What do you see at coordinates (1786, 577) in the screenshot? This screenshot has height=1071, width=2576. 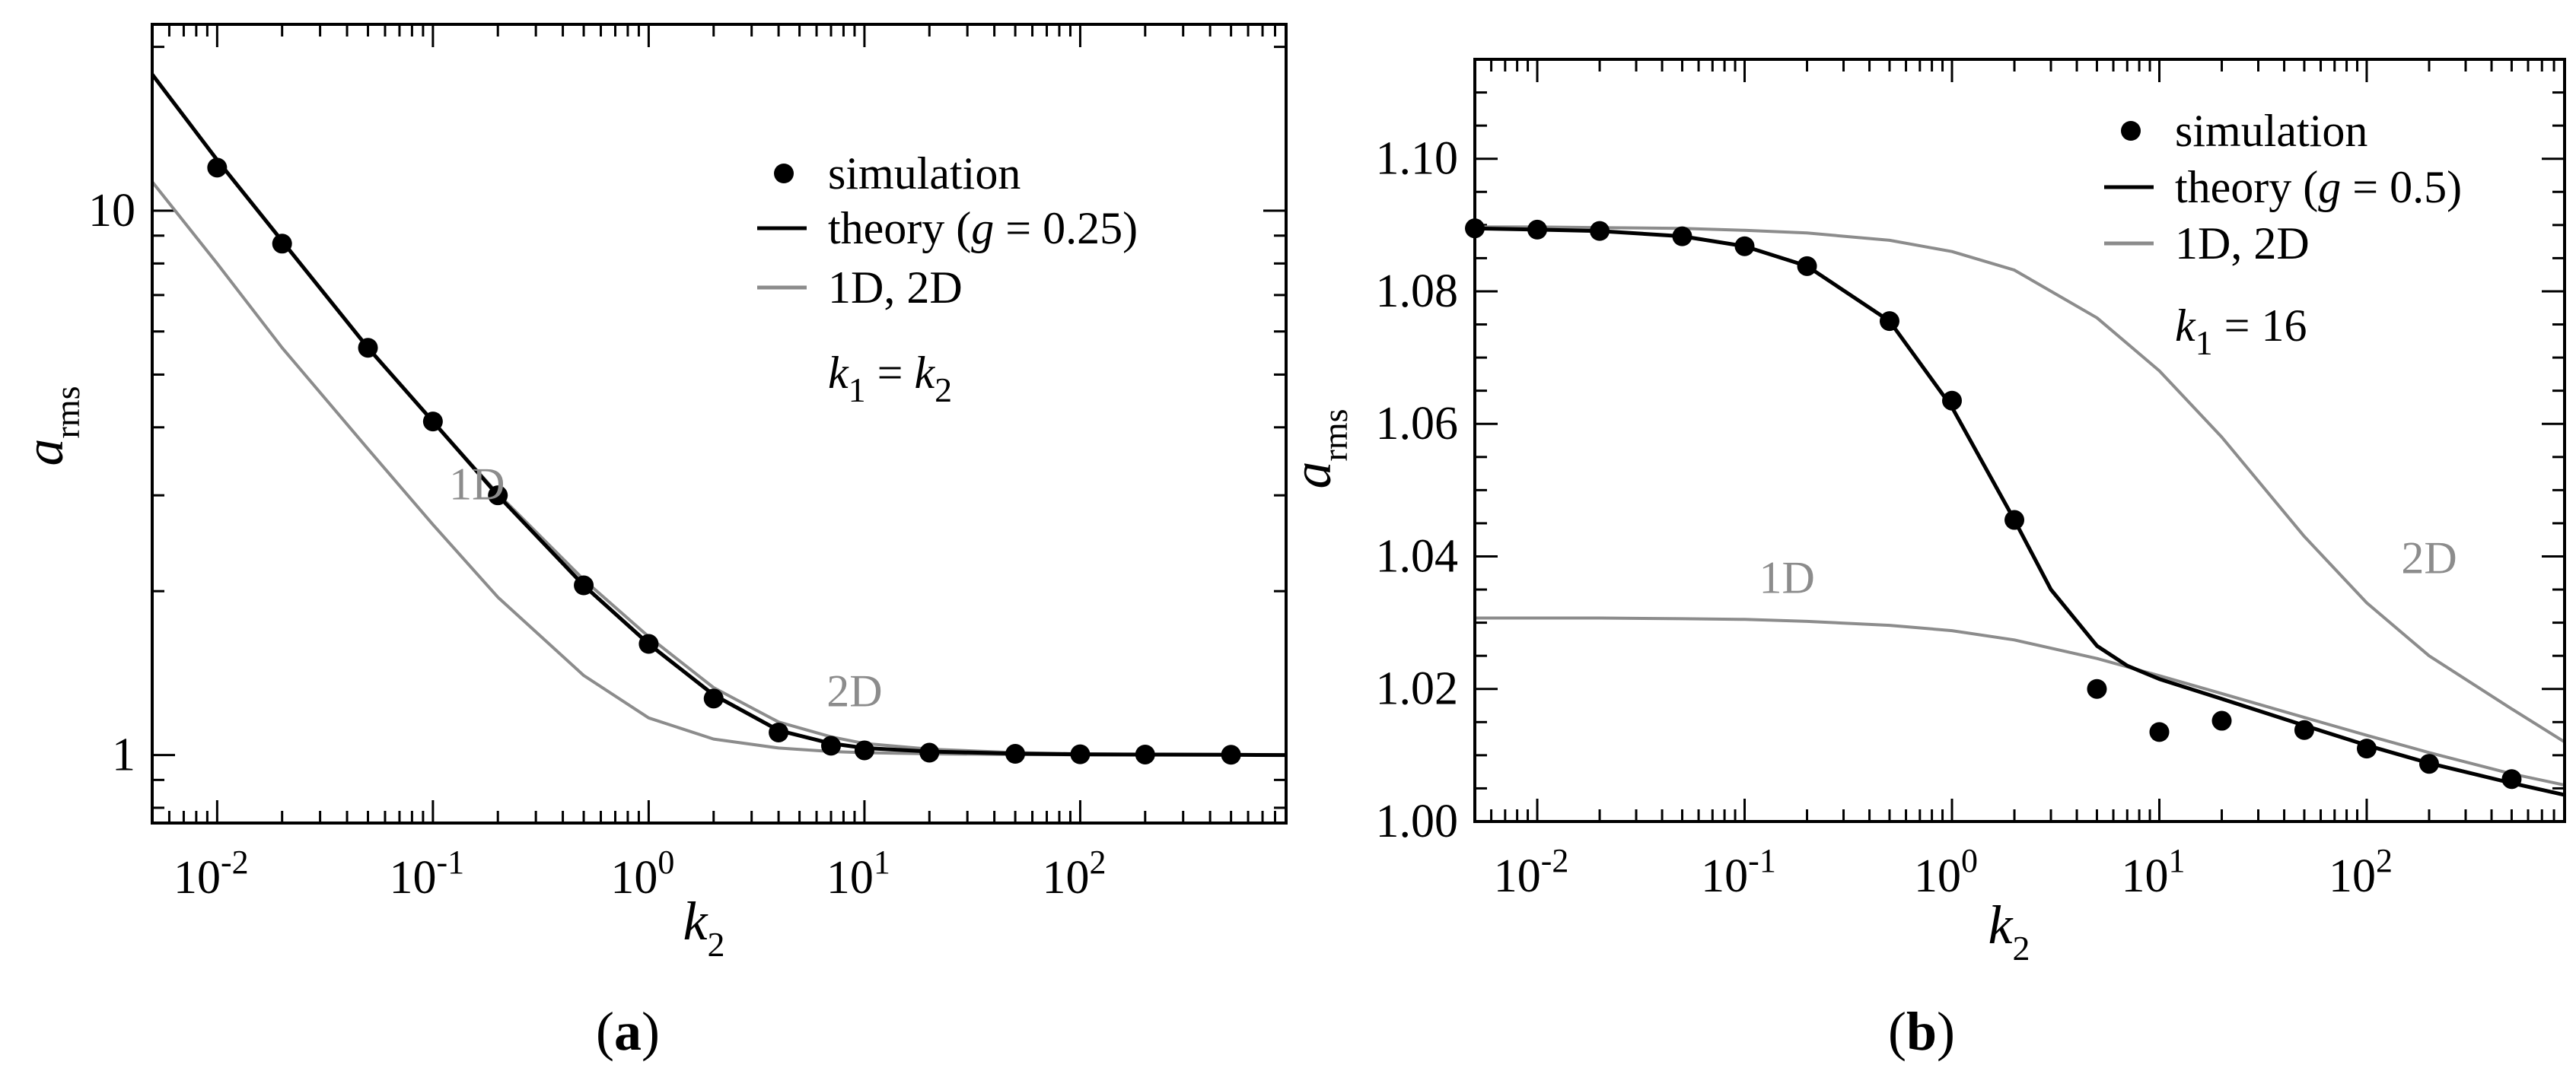 I see `panel-b-annotation-1d: 1D` at bounding box center [1786, 577].